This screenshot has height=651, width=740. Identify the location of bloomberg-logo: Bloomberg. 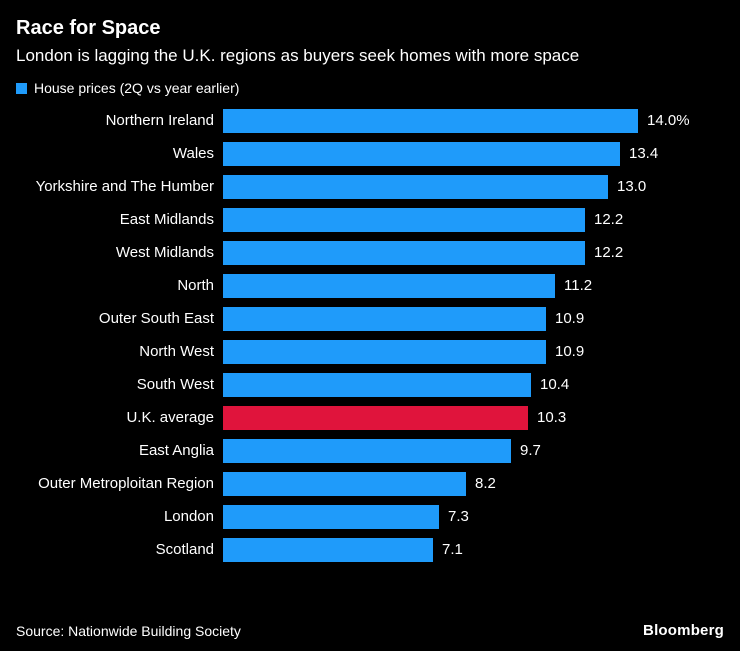
(683, 630).